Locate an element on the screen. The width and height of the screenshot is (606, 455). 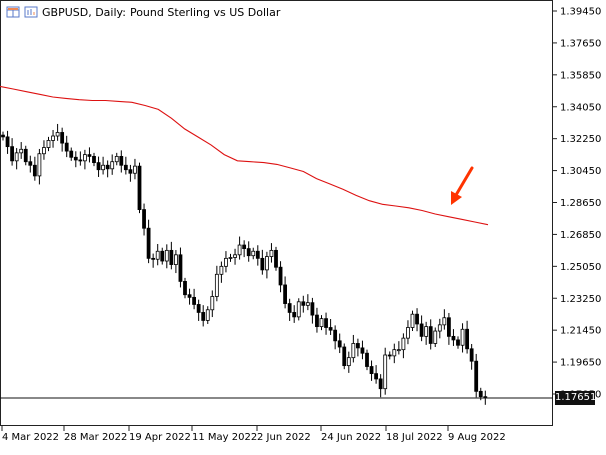
x-tick-label: 11 May 2022 is located at coordinates (224, 437).